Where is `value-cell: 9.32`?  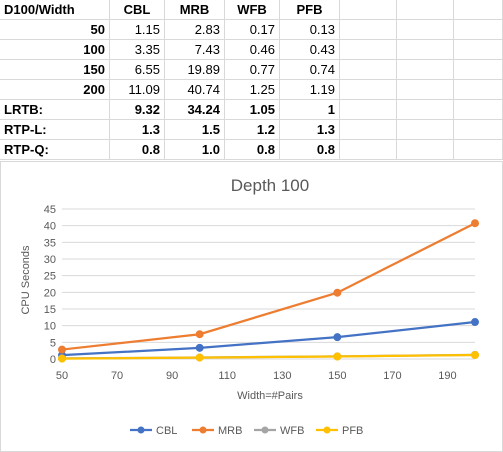
value-cell: 9.32 is located at coordinates (137, 109).